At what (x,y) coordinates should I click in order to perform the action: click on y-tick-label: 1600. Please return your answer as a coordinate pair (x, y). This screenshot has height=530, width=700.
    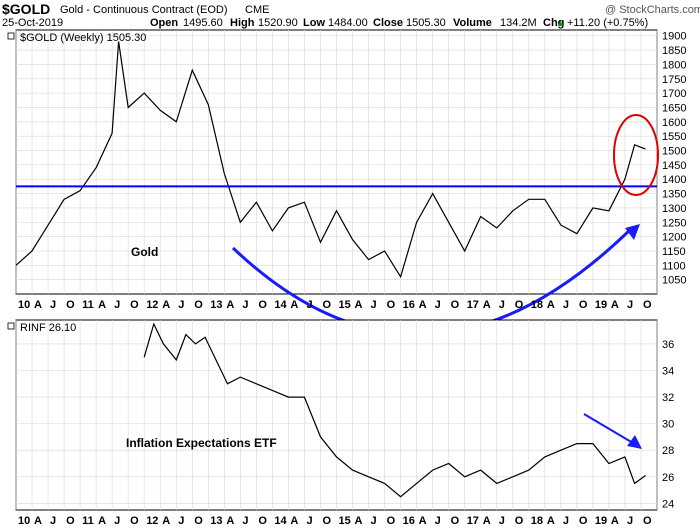
    Looking at the image, I should click on (674, 123).